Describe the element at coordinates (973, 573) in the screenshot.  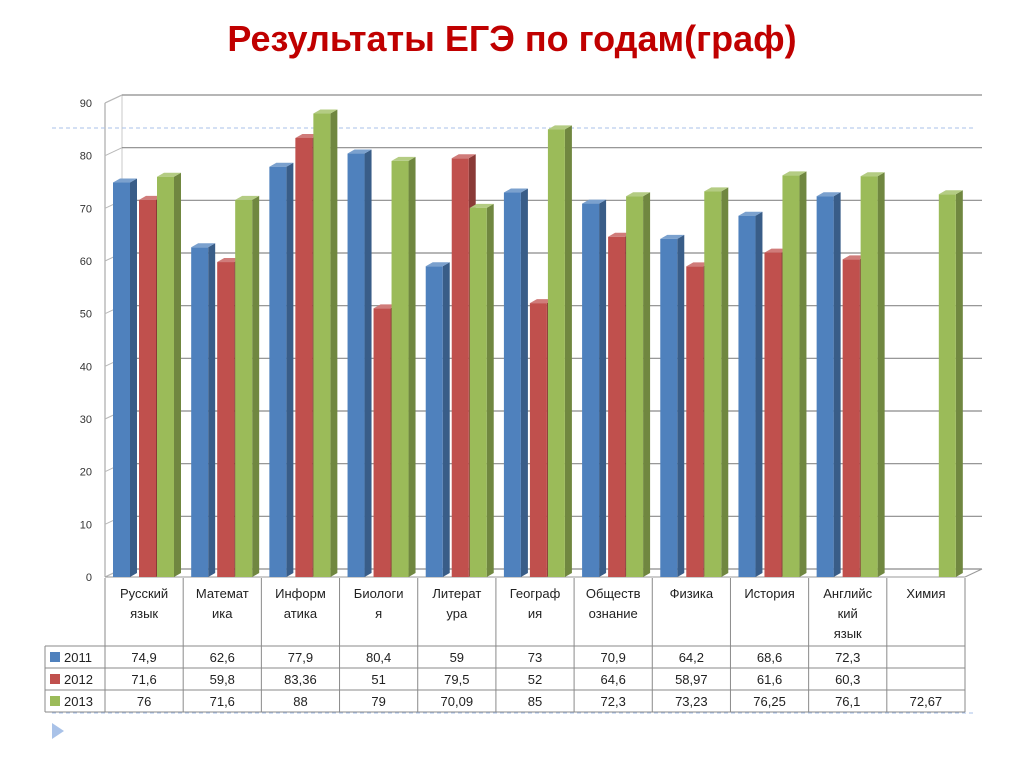
I see `floor-right-edge` at that location.